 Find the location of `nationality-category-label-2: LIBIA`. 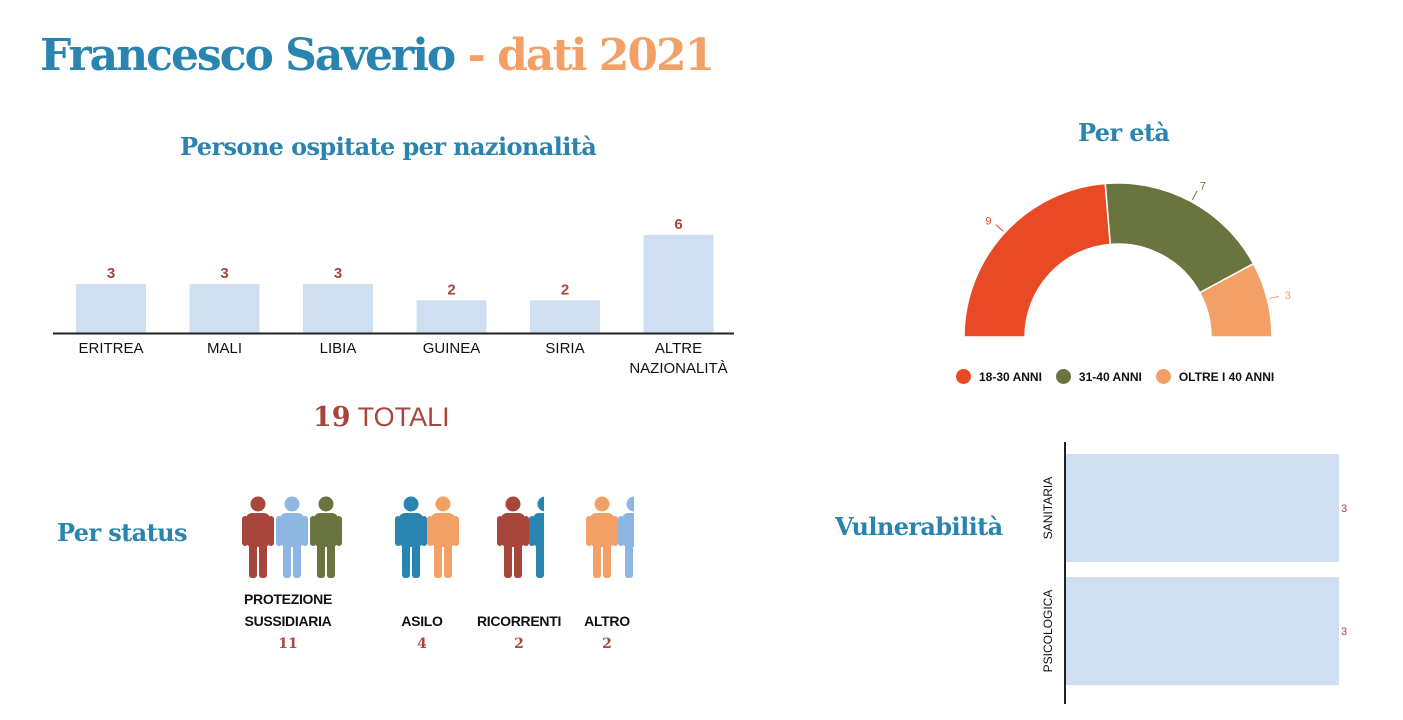

nationality-category-label-2: LIBIA is located at coordinates (338, 348).